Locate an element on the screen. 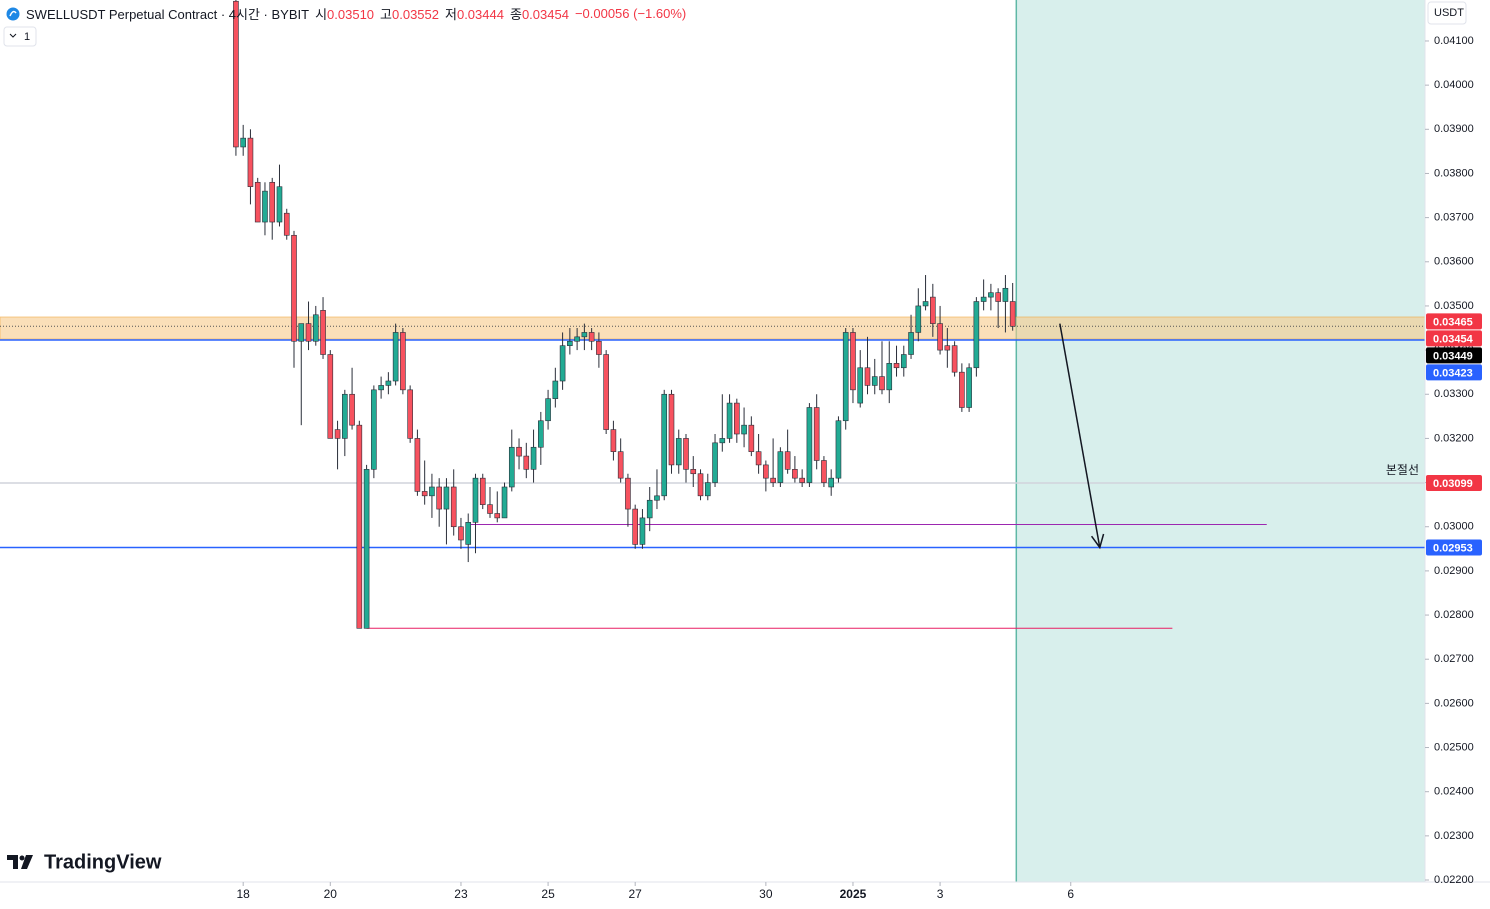  x-tick-label: 27 is located at coordinates (636, 894).